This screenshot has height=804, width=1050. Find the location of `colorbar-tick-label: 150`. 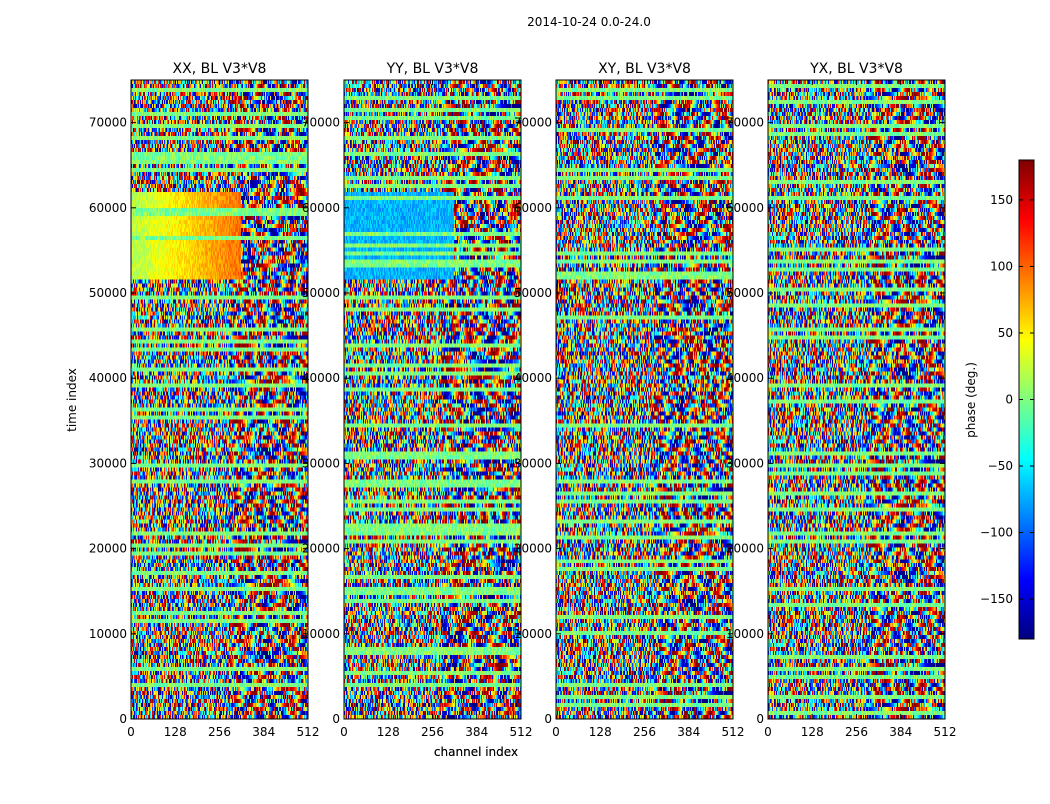

colorbar-tick-label: 150 is located at coordinates (1001, 200).